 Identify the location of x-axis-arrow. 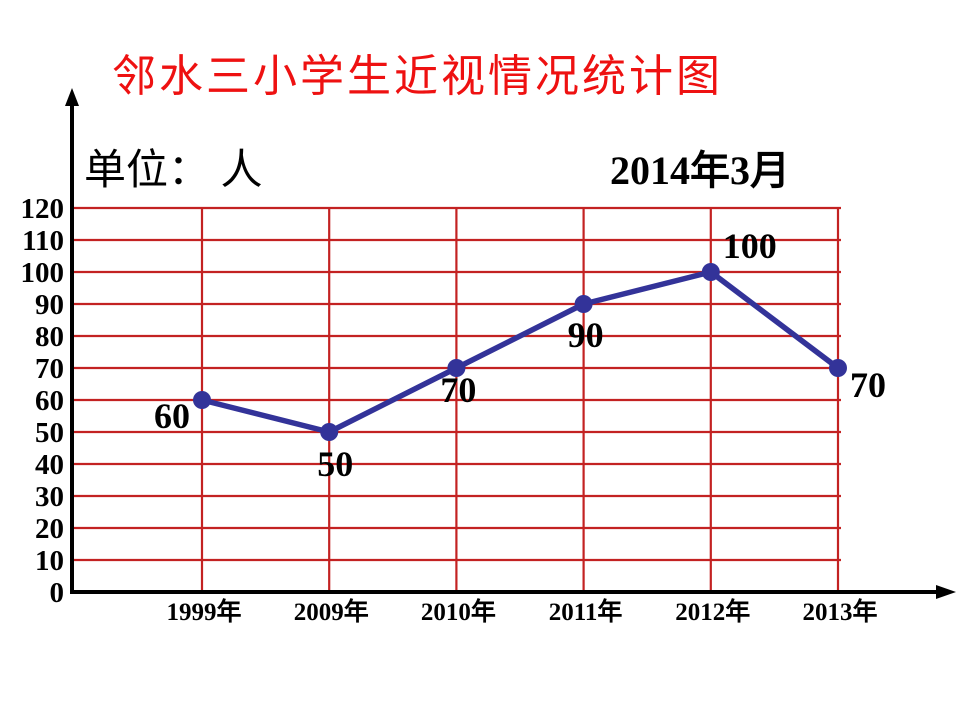
(946, 592).